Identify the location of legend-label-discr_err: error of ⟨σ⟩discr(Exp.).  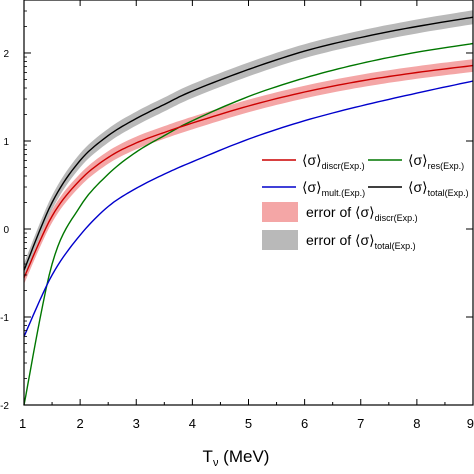
(362, 213).